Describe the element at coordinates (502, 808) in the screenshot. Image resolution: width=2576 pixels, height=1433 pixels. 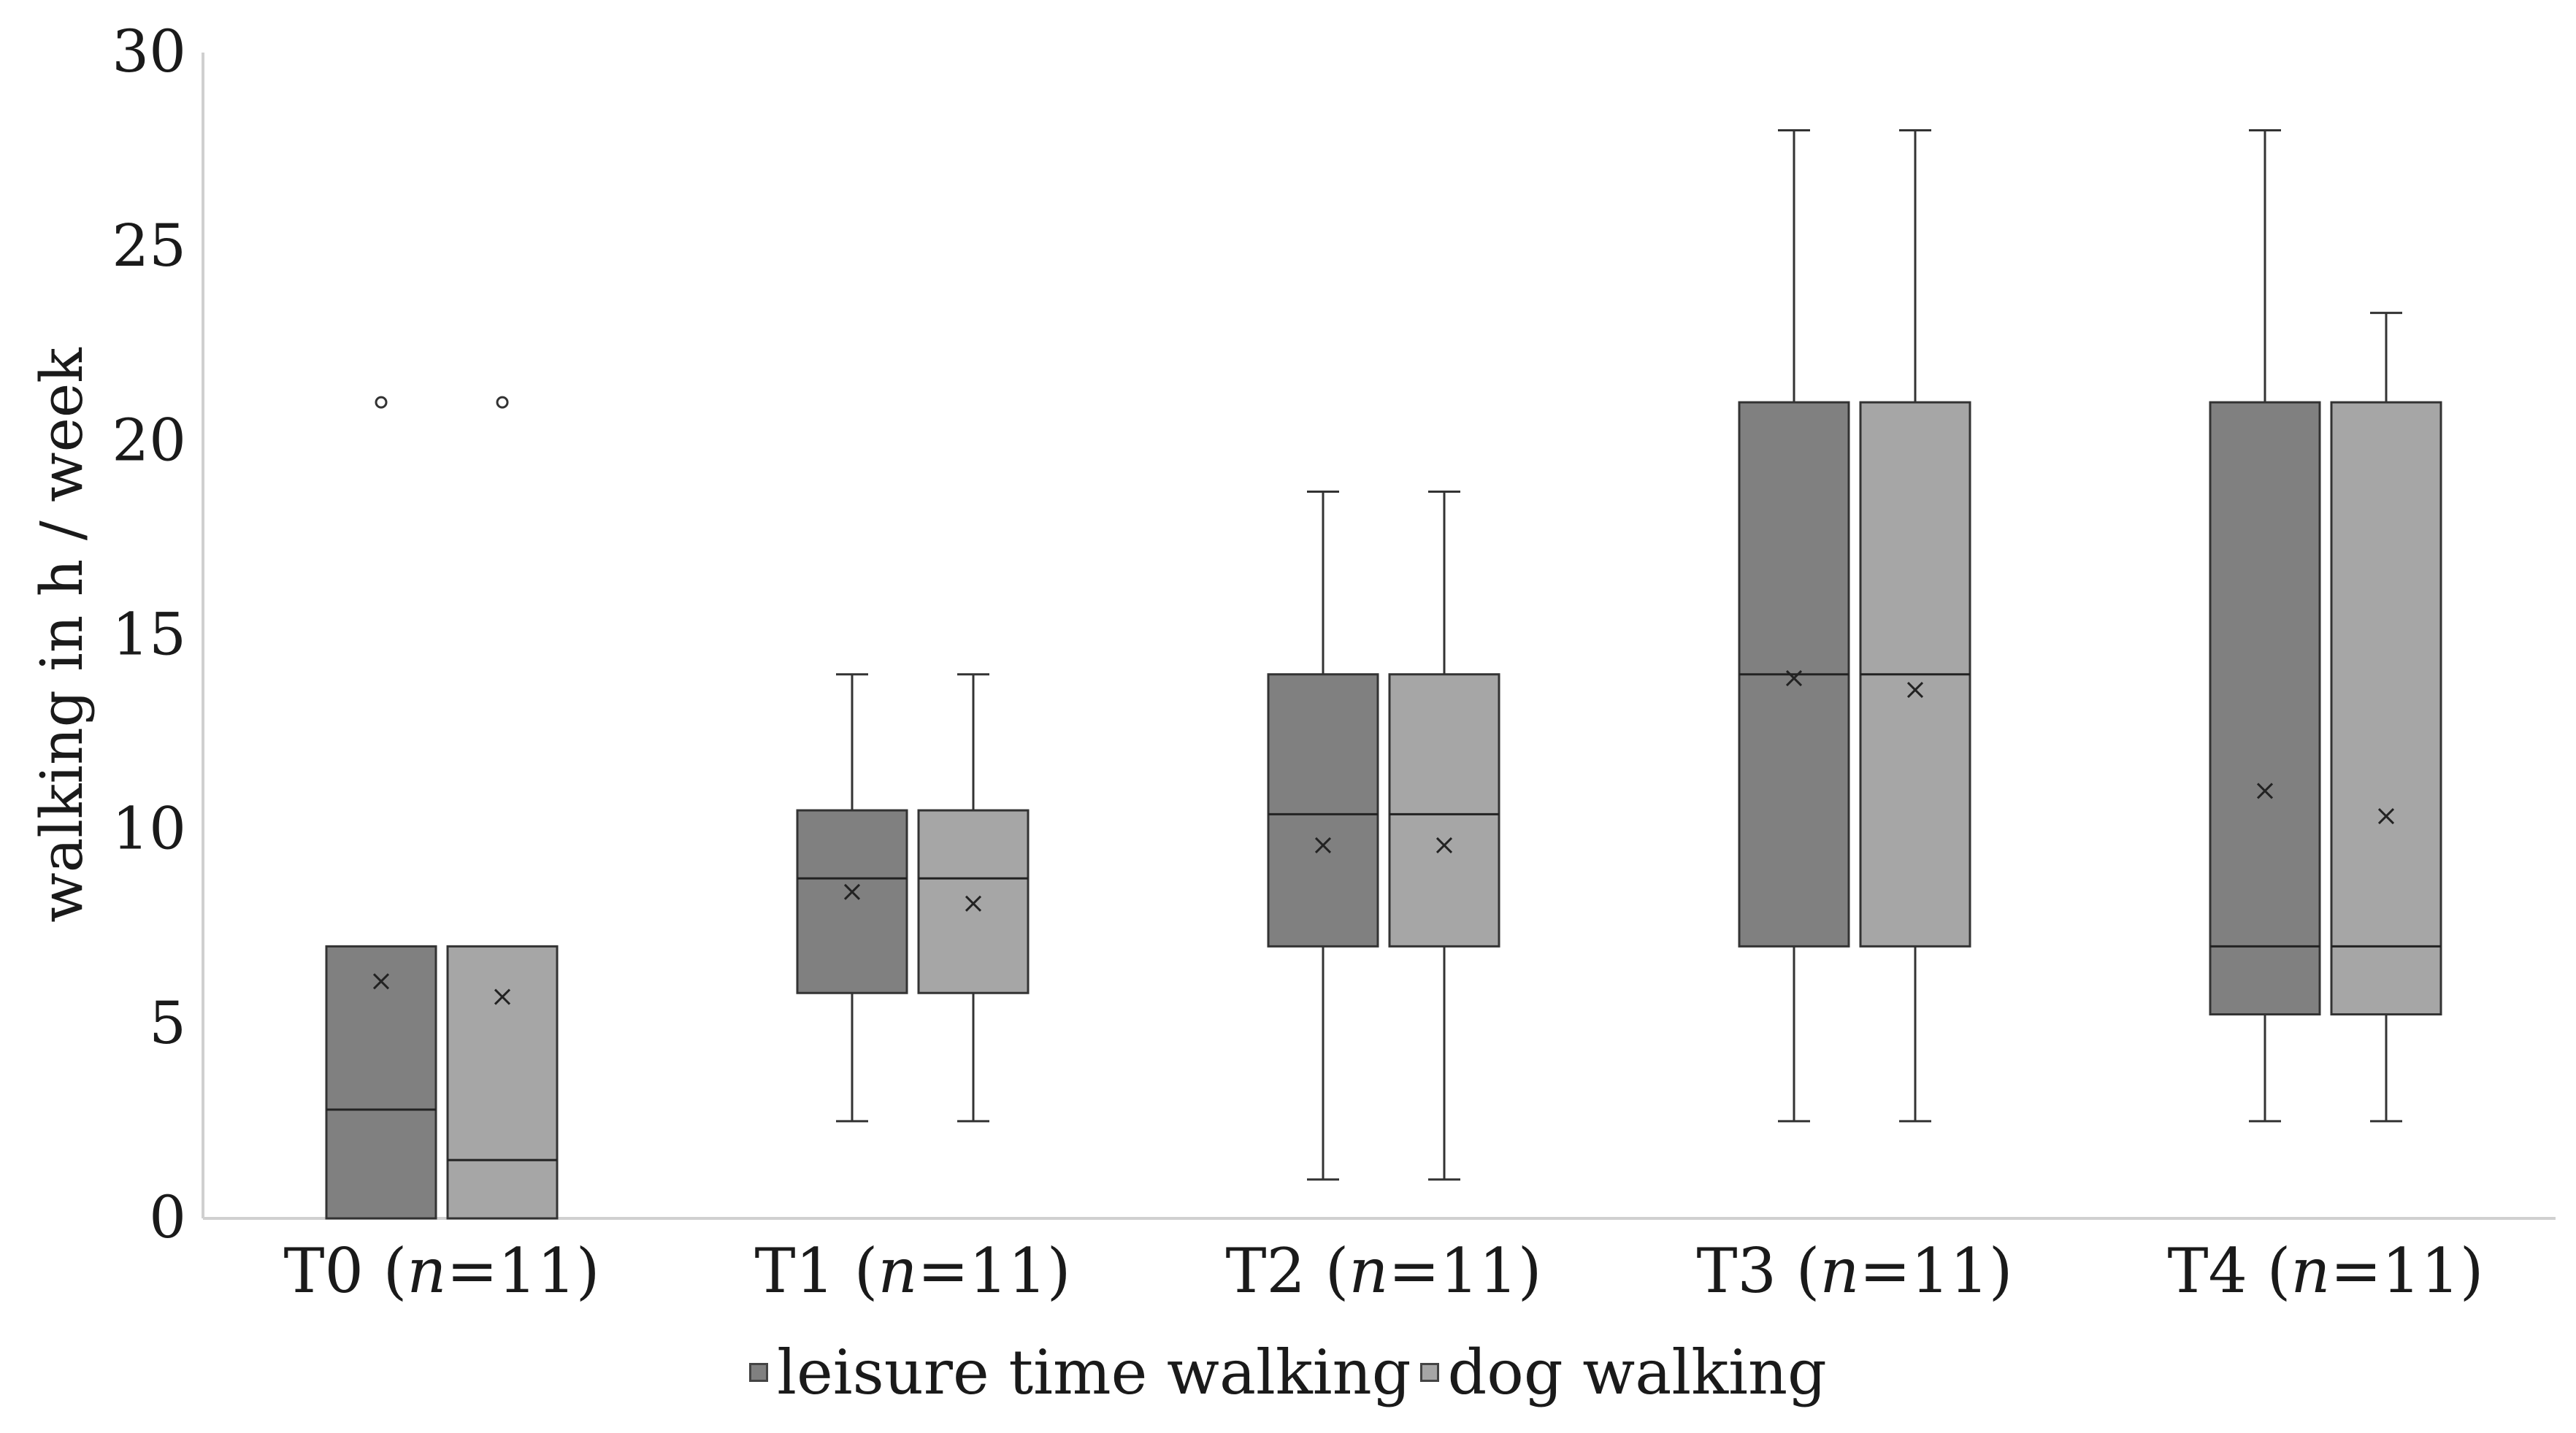
I see `box-dog-T0` at that location.